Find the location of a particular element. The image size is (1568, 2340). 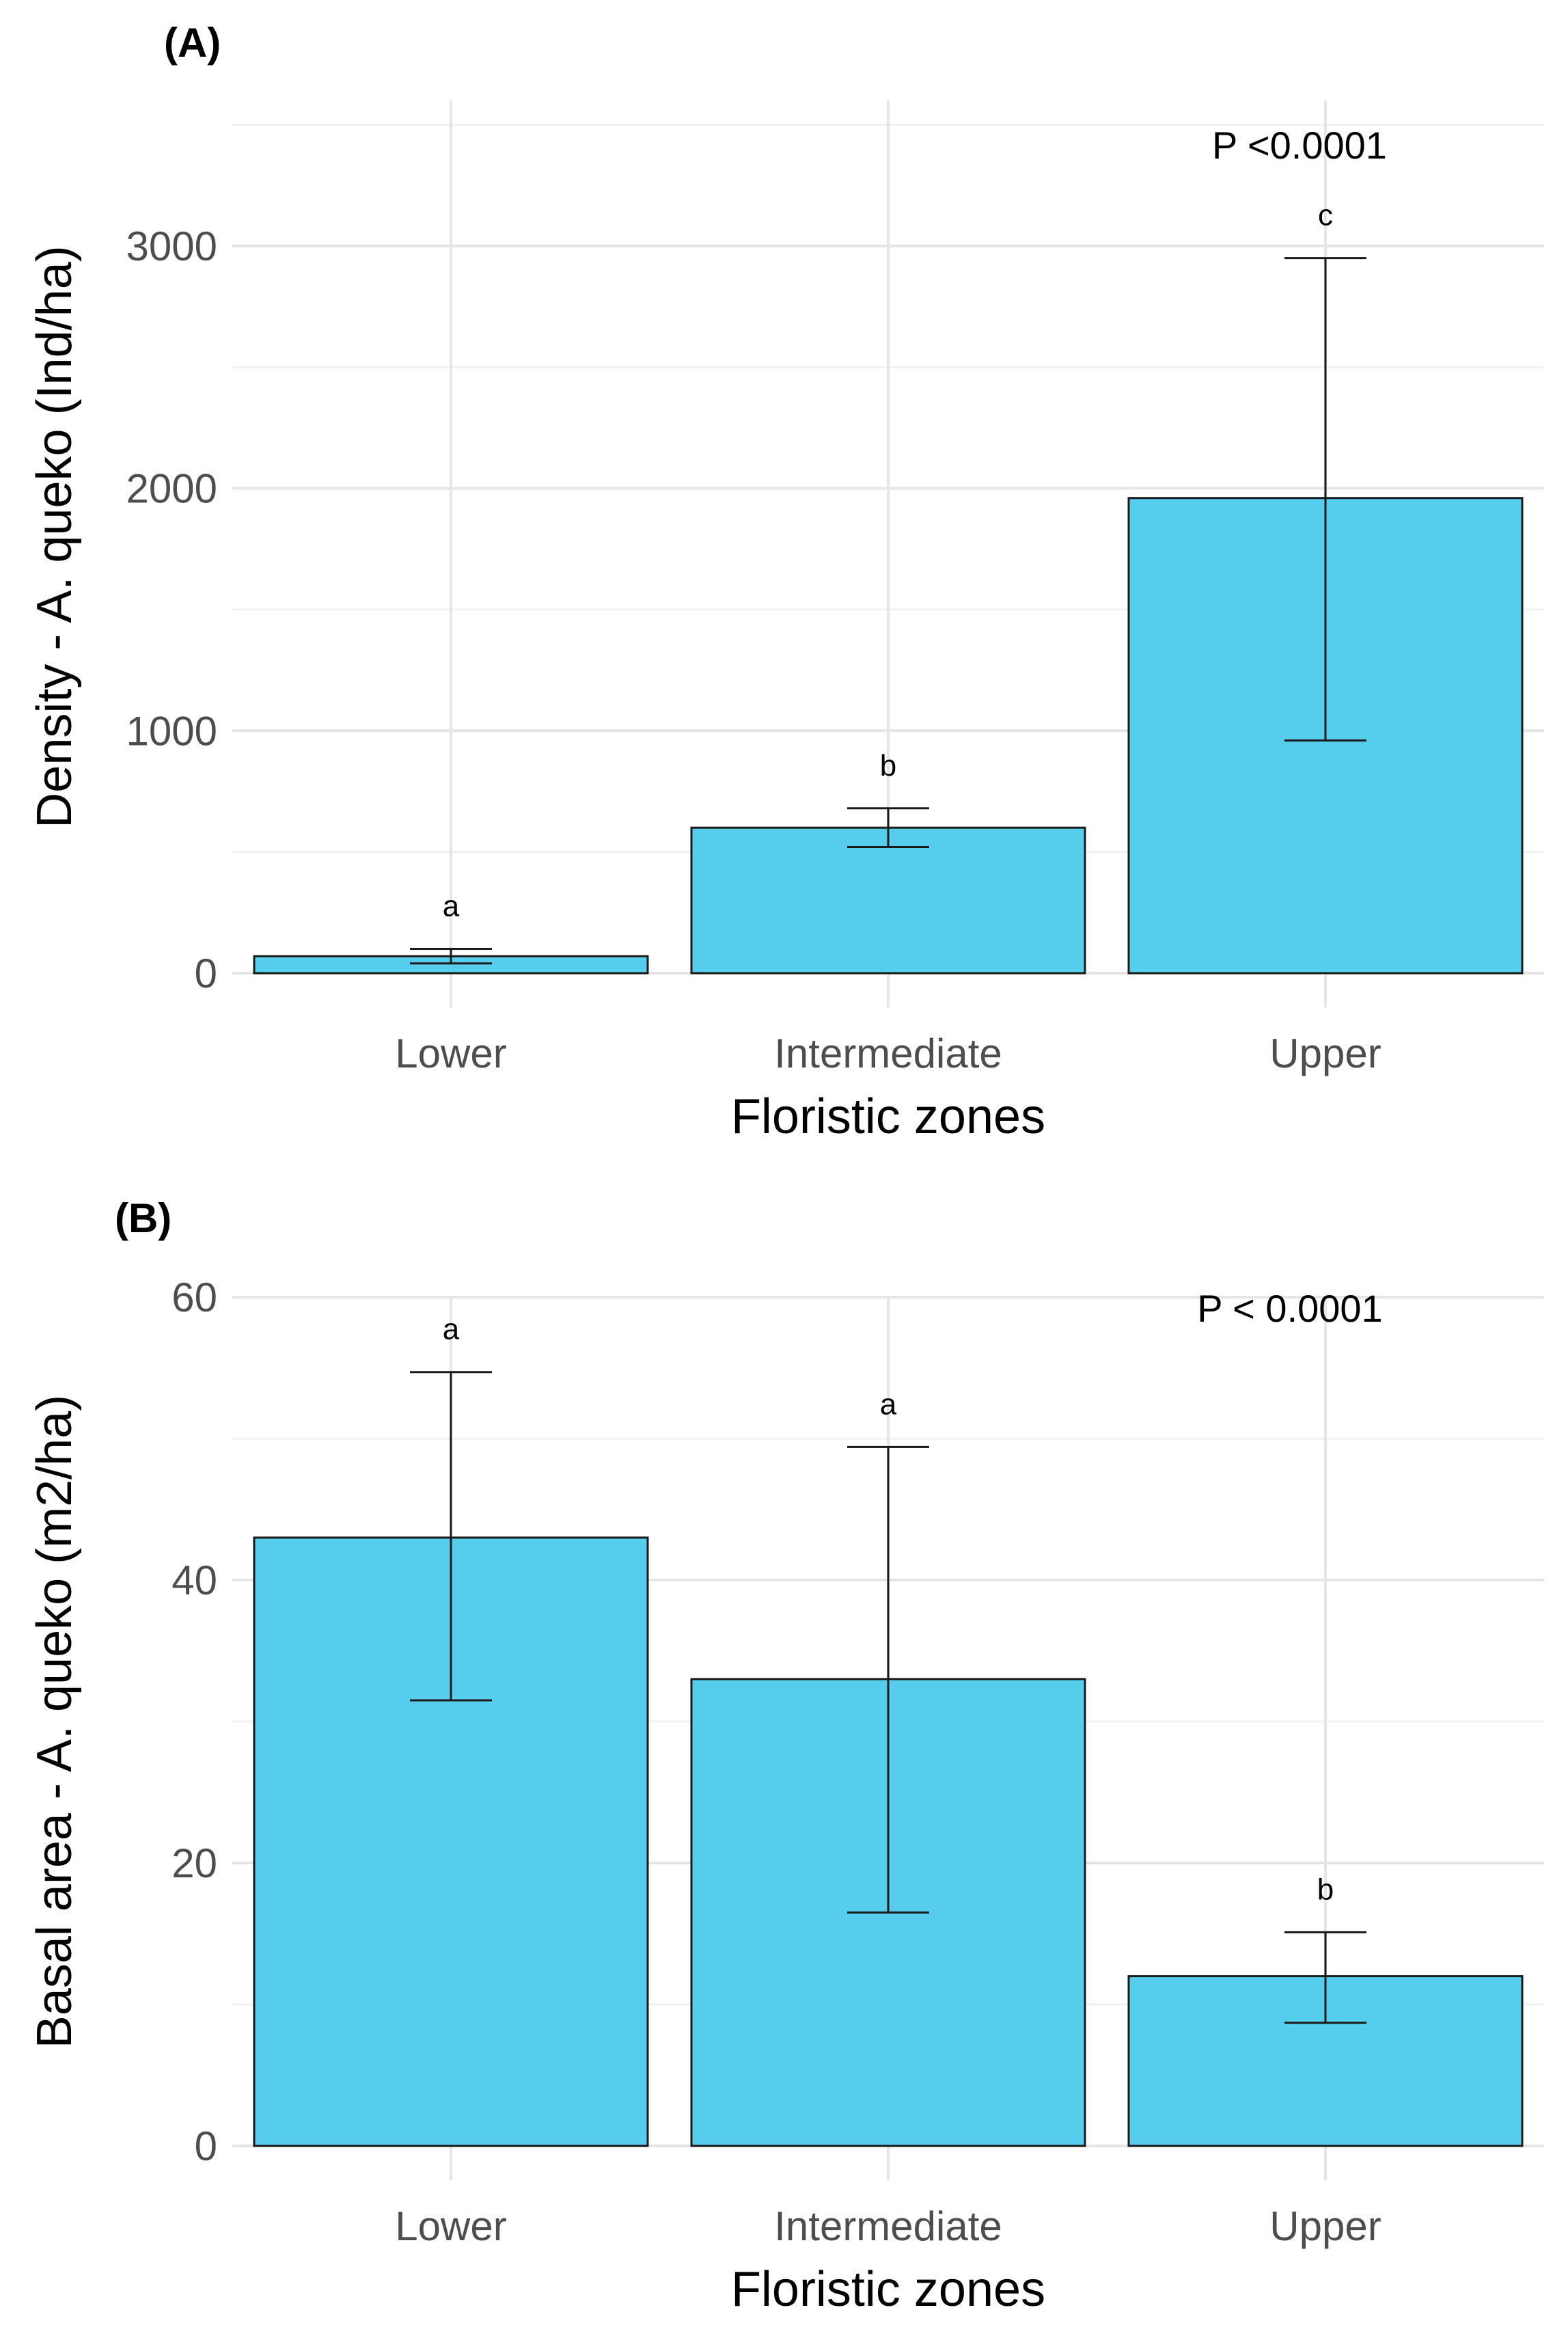

significance-letter: c is located at coordinates (1326, 215).